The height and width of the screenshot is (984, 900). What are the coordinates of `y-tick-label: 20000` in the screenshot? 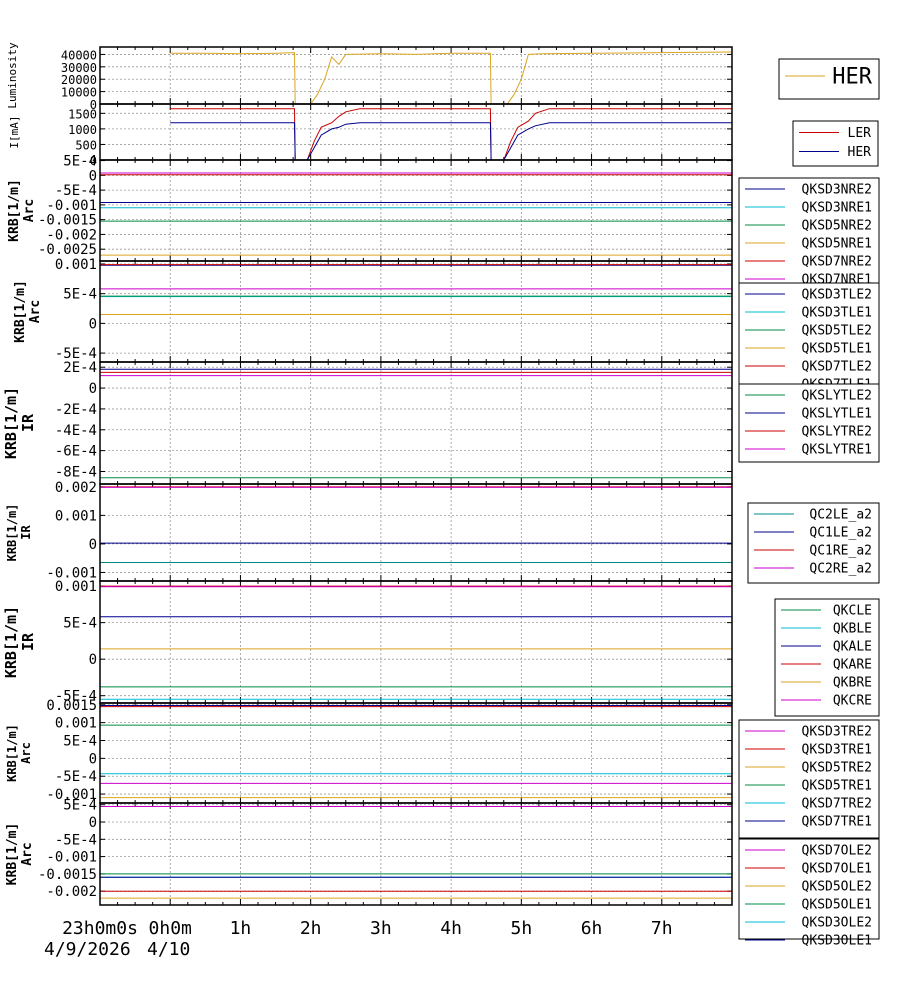 It's located at (79, 80).